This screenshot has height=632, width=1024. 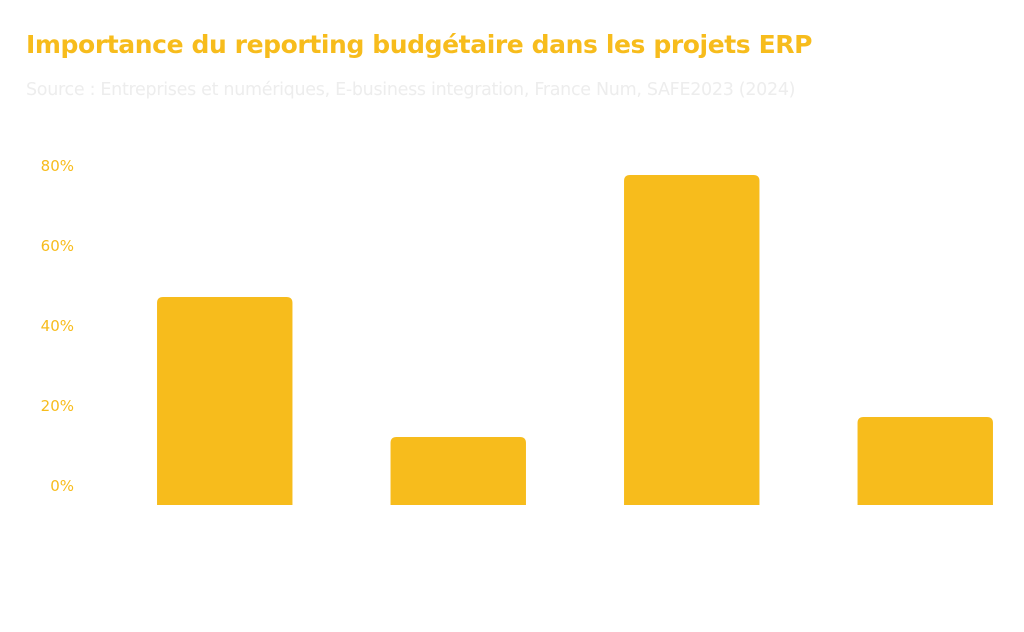 What do you see at coordinates (62, 486) in the screenshot?
I see `y-tick-label: 0%` at bounding box center [62, 486].